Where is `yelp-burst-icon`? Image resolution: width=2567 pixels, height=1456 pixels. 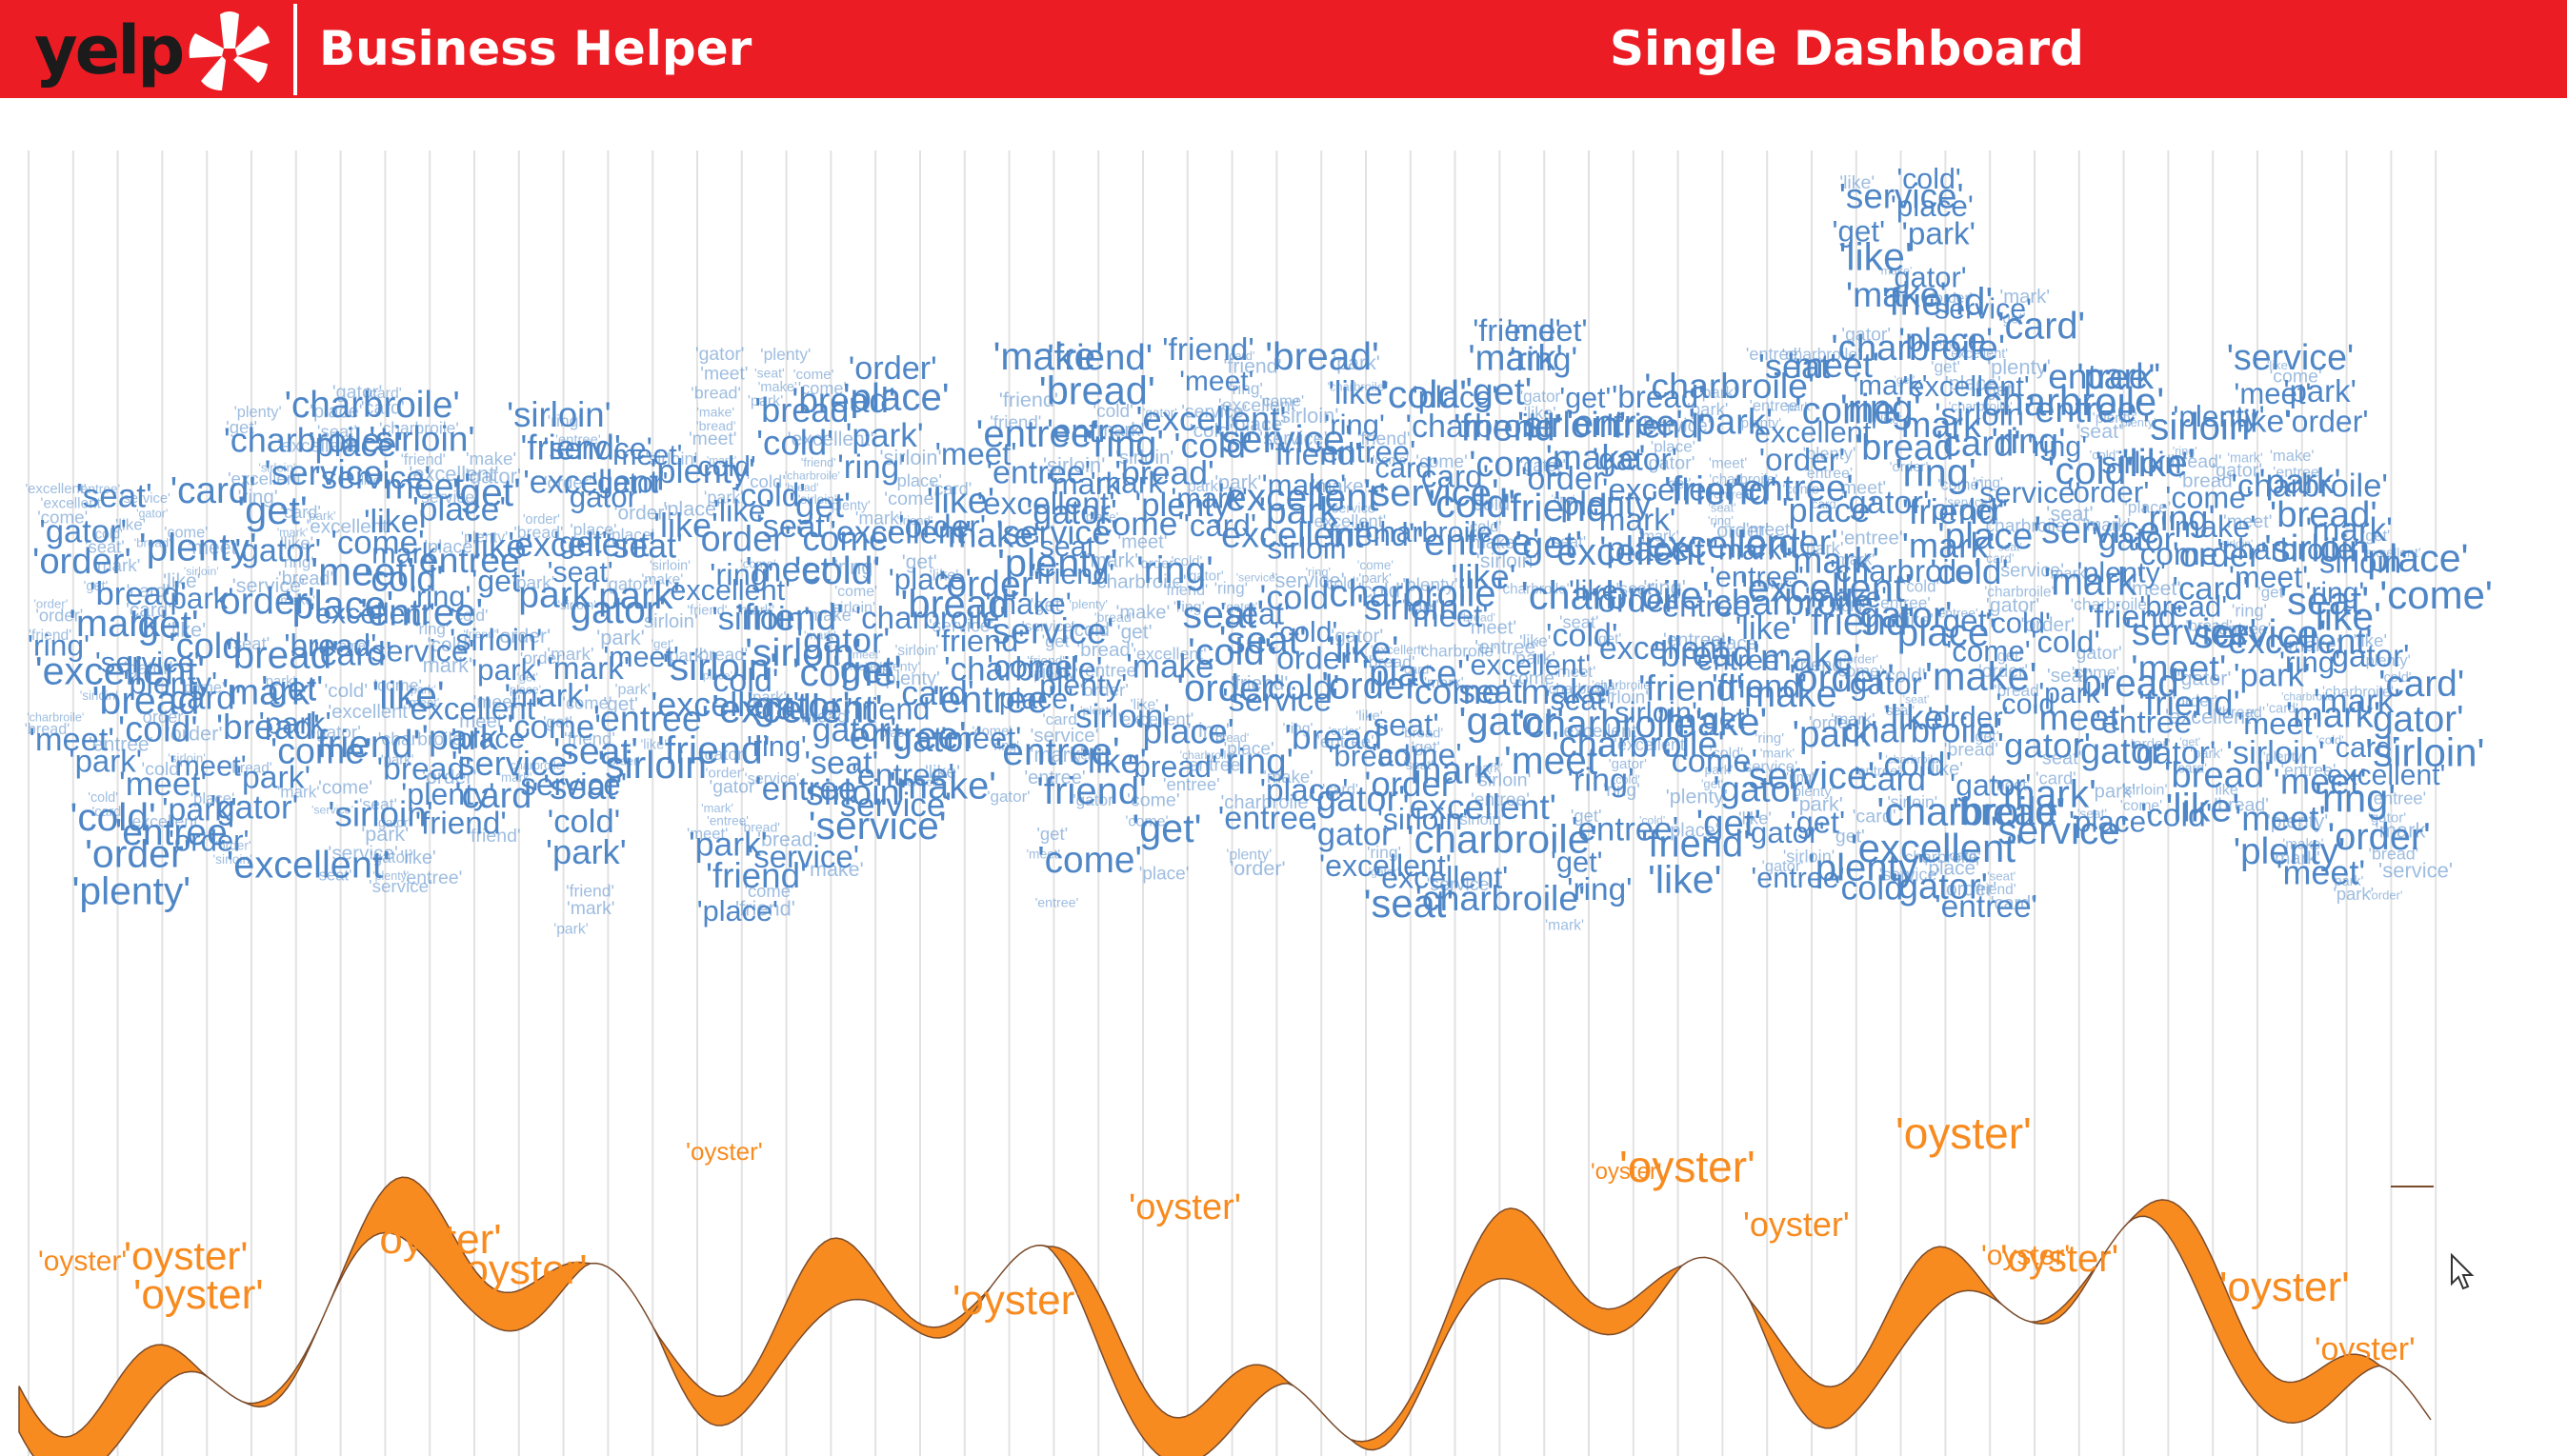 yelp-burst-icon is located at coordinates (229, 51).